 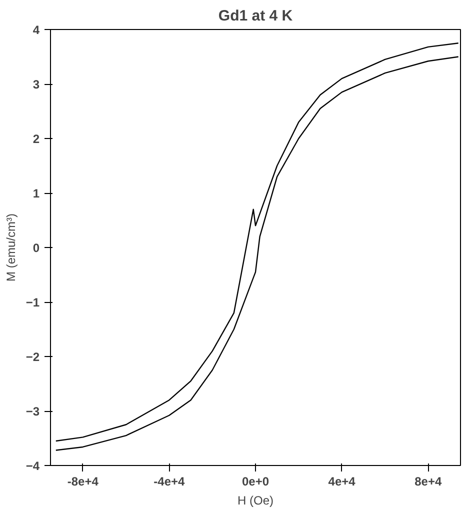 What do you see at coordinates (33, 466) in the screenshot?
I see `y-tick-label: −4` at bounding box center [33, 466].